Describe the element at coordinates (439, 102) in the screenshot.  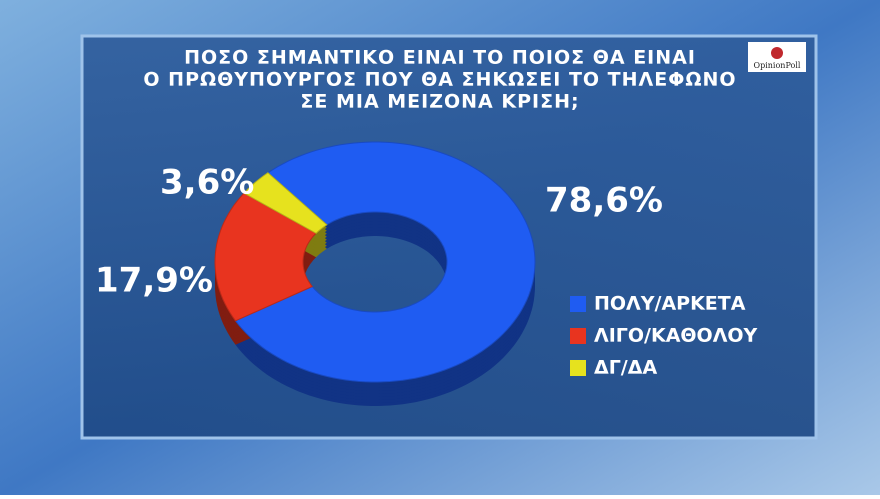
I see `title-line: ΣΕ ΜΙΑ ΜΕΙΖΟΝΑ ΚΡΙΣΗ;` at that location.